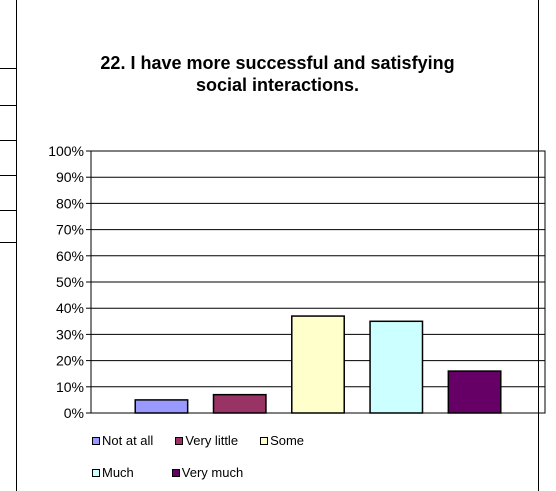  I want to click on legend-item-very-much: Very much, so click(207, 472).